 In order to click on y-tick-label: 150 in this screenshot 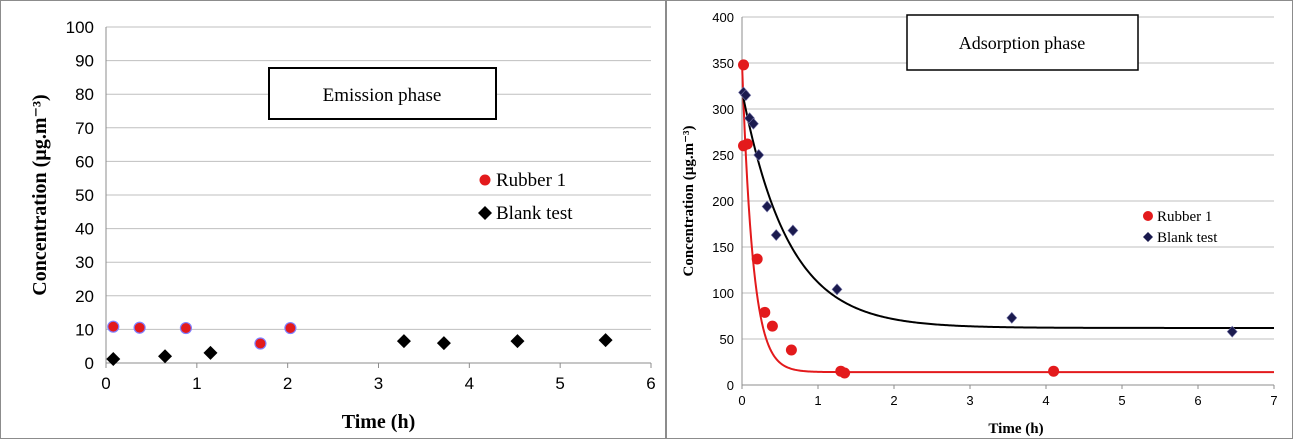, I will do `click(723, 247)`.